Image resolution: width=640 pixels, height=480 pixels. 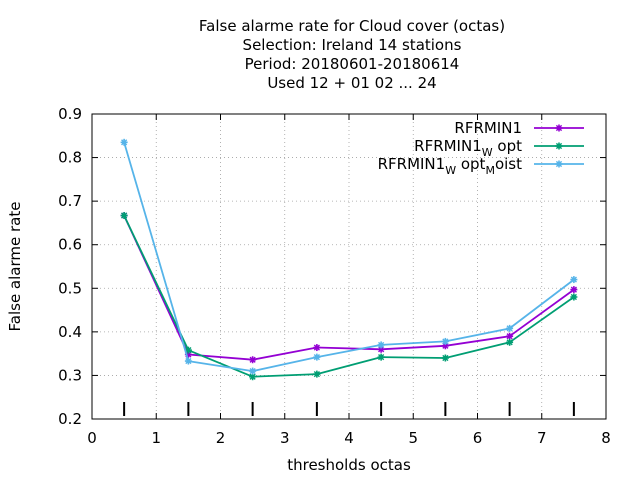 I want to click on x-tick-label: 4, so click(x=349, y=438).